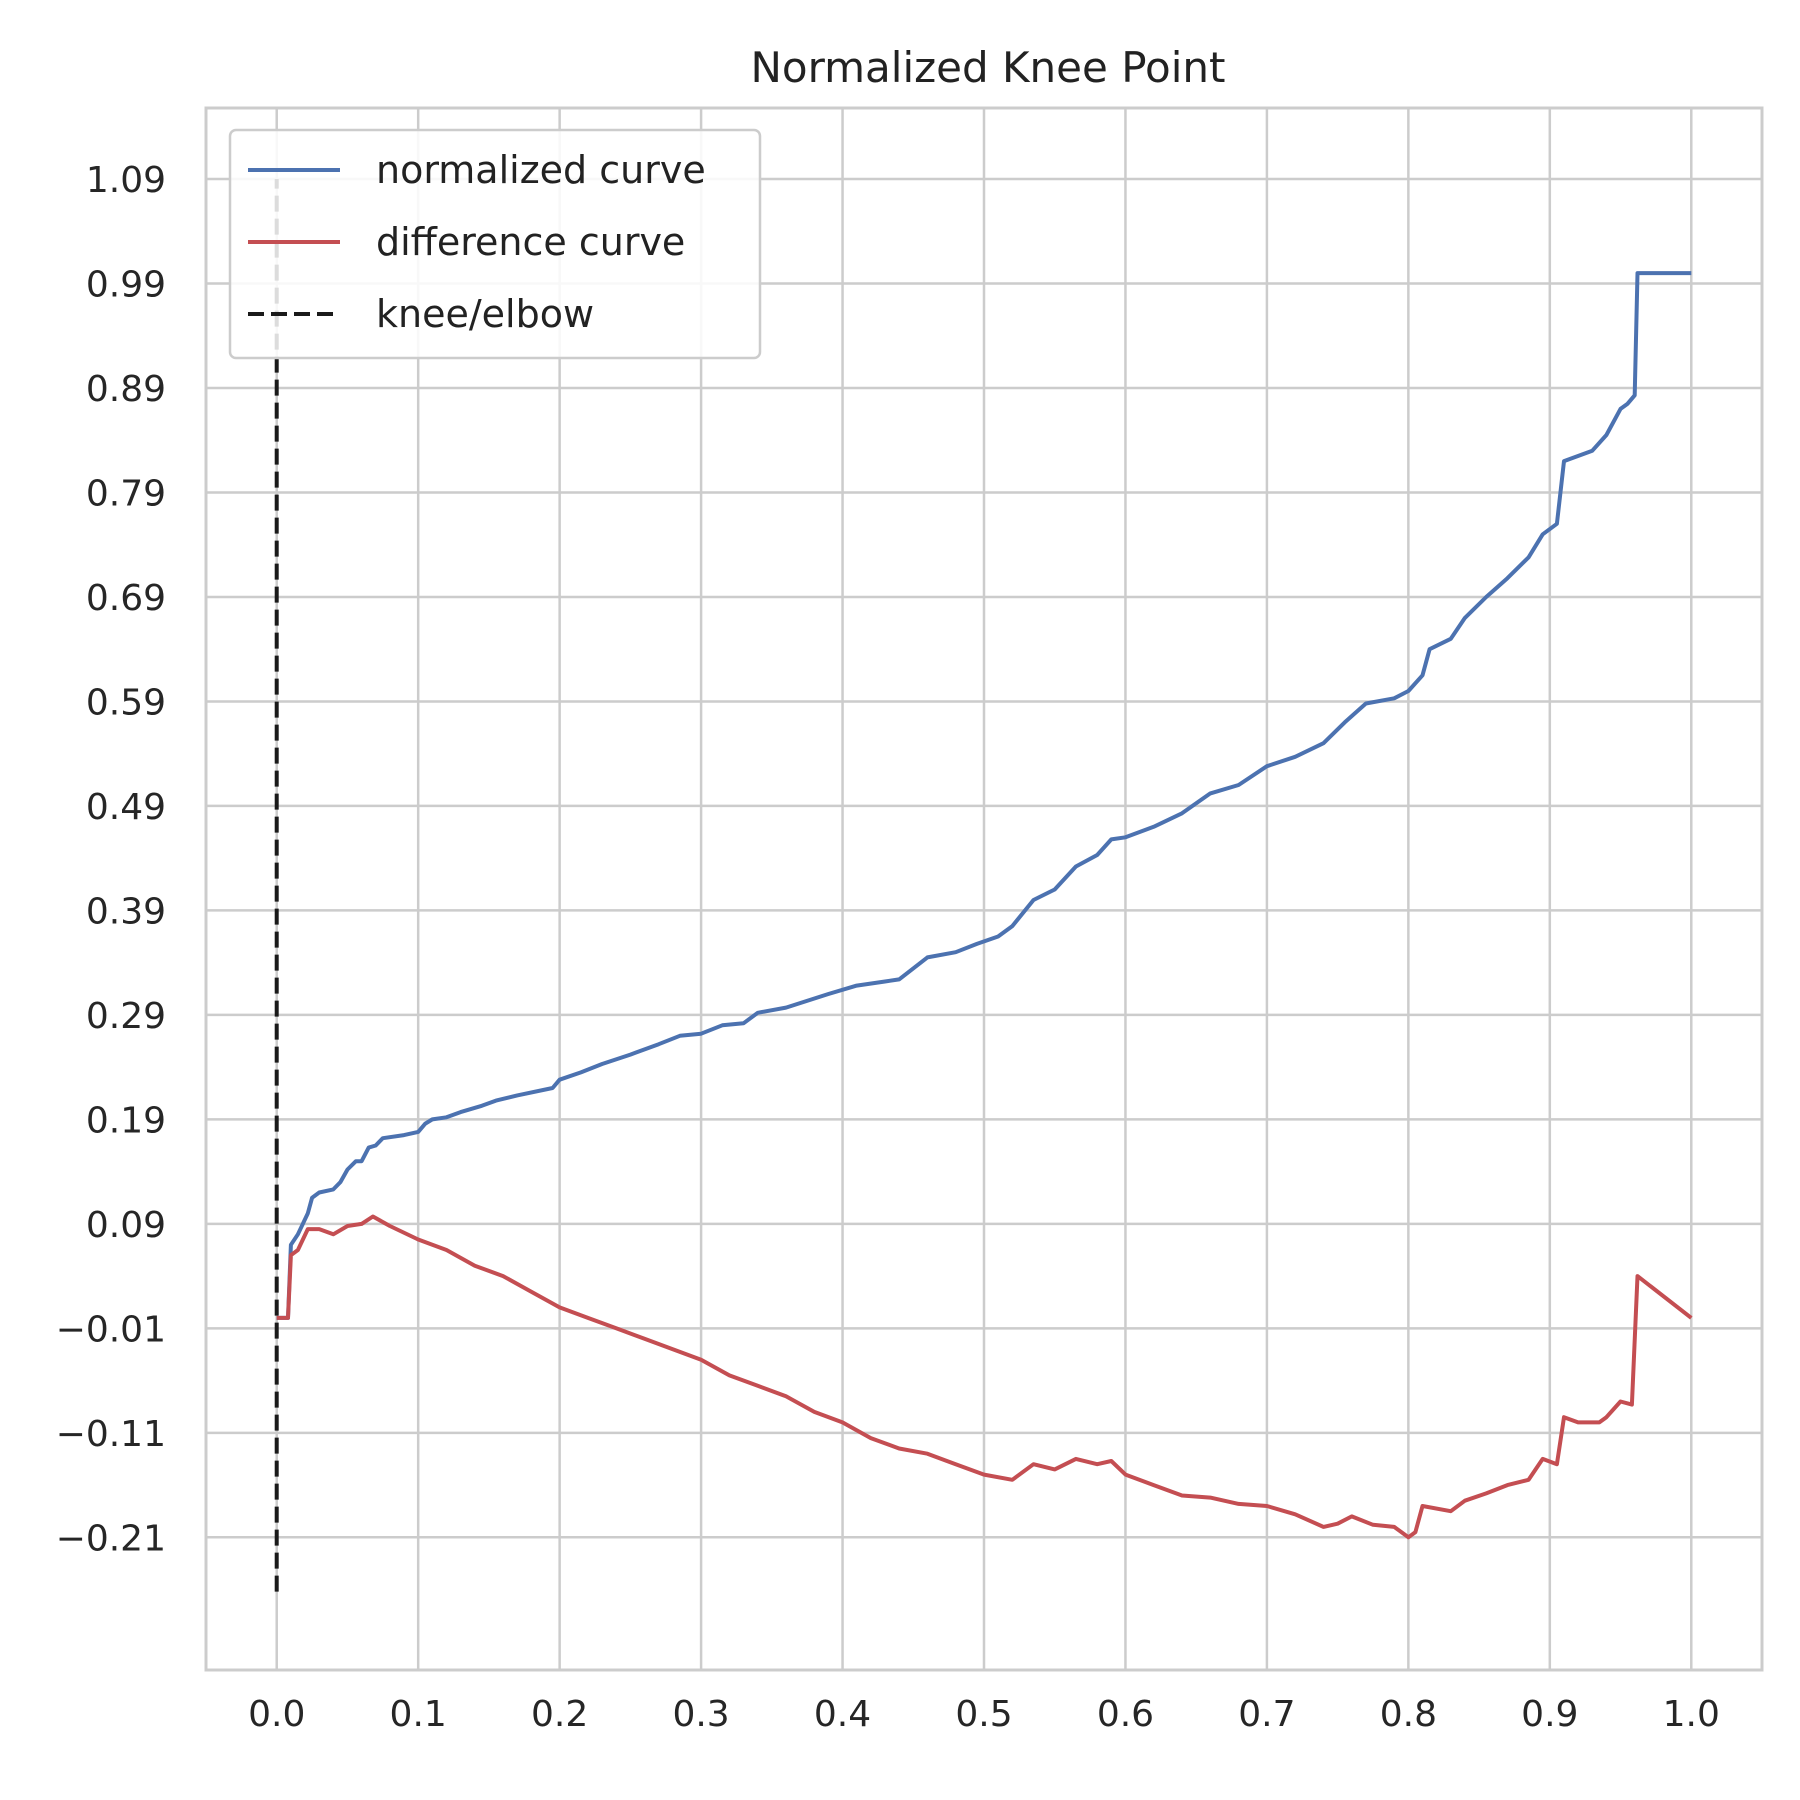 This screenshot has width=1800, height=1800. I want to click on x-axis-ticks: 0.0 0.1 0.2 0.3 0.4 0.5 0.6 0.7 0.8 0.9 1.0, so click(984, 1714).